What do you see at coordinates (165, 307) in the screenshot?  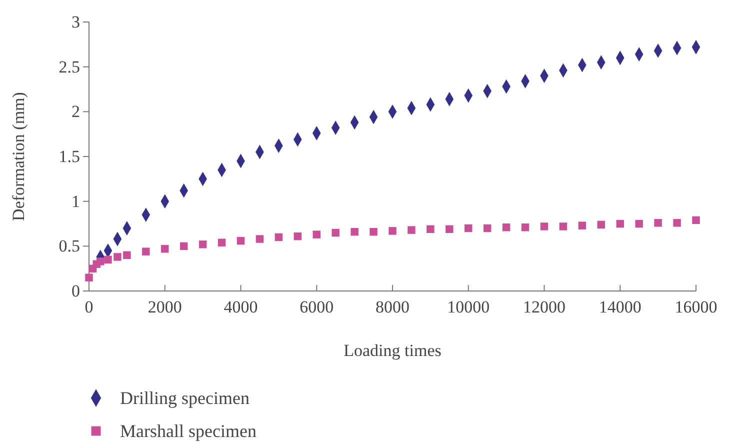 I see `x-tick-label: 2000` at bounding box center [165, 307].